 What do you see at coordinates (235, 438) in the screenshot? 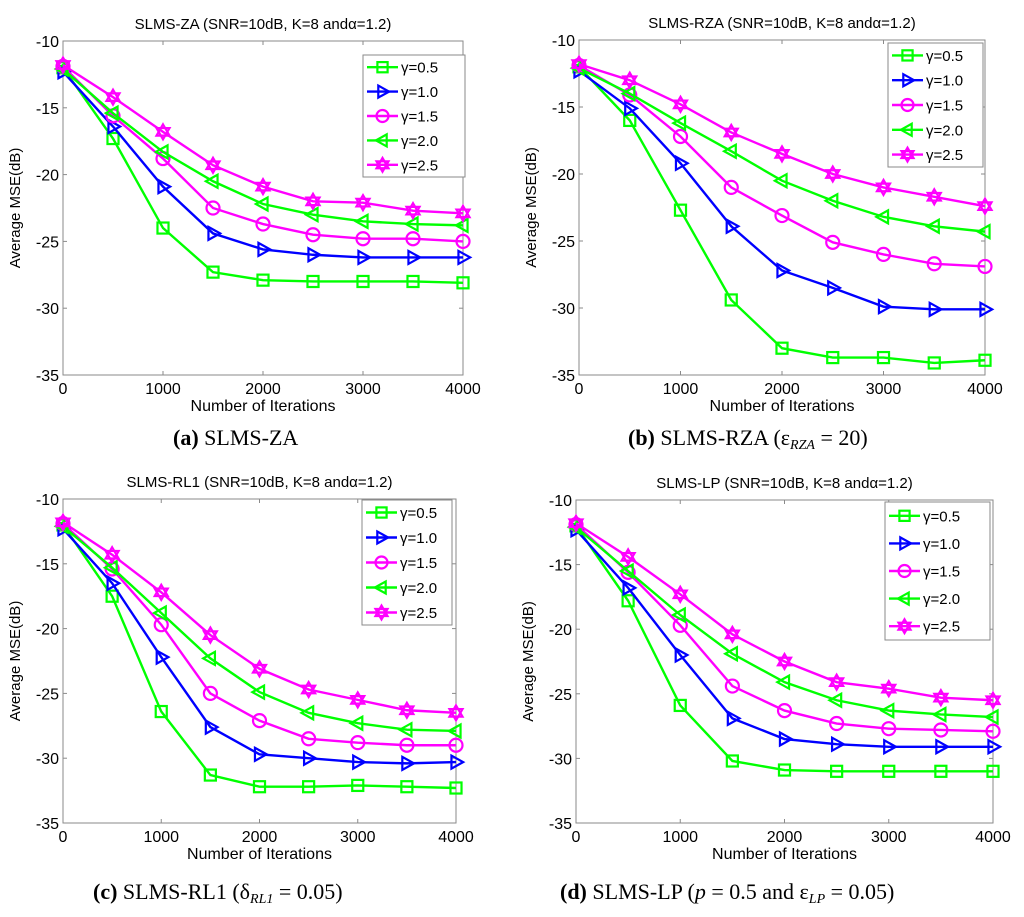
I see `caption-a: (a) SLMS-ZA` at bounding box center [235, 438].